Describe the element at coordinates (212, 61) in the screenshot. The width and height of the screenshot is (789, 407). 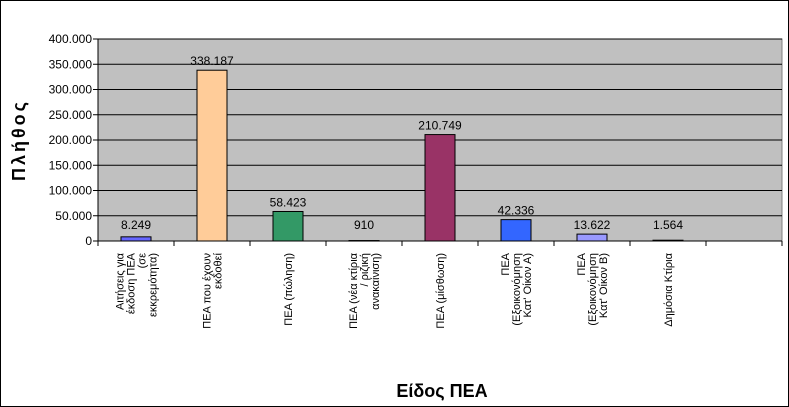
I see `data-label: 338.187` at that location.